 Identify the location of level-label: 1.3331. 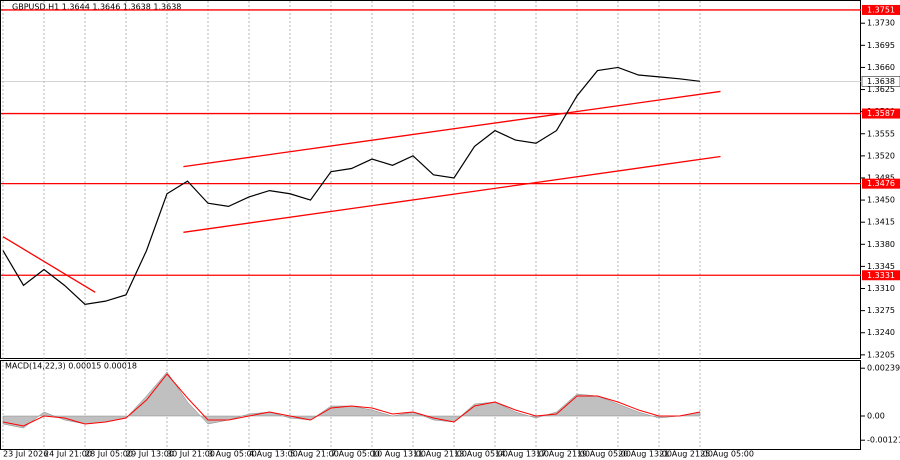
(881, 275).